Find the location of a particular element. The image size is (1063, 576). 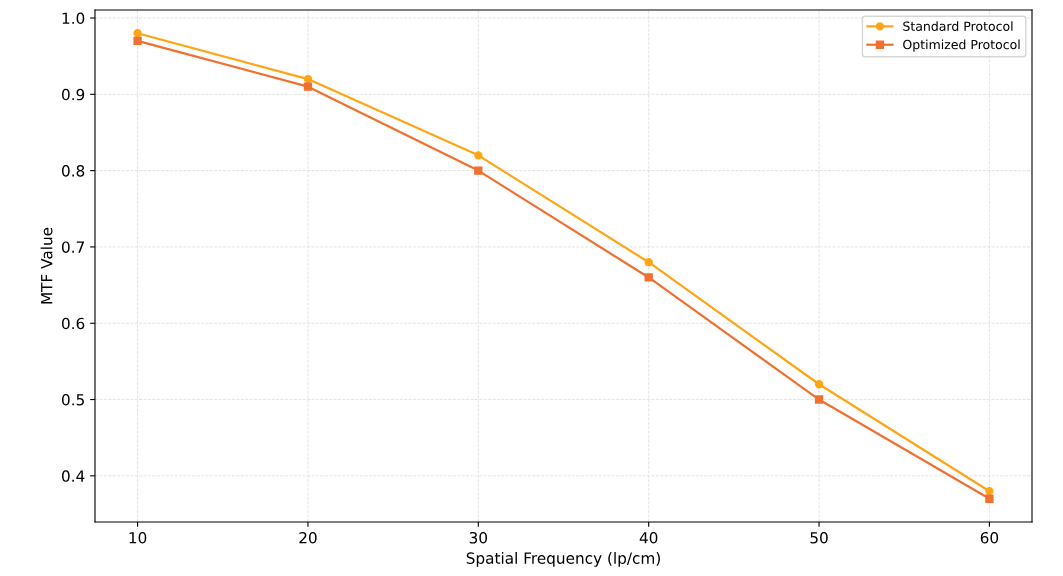

y-tick-label: 0.7 is located at coordinates (72, 247).